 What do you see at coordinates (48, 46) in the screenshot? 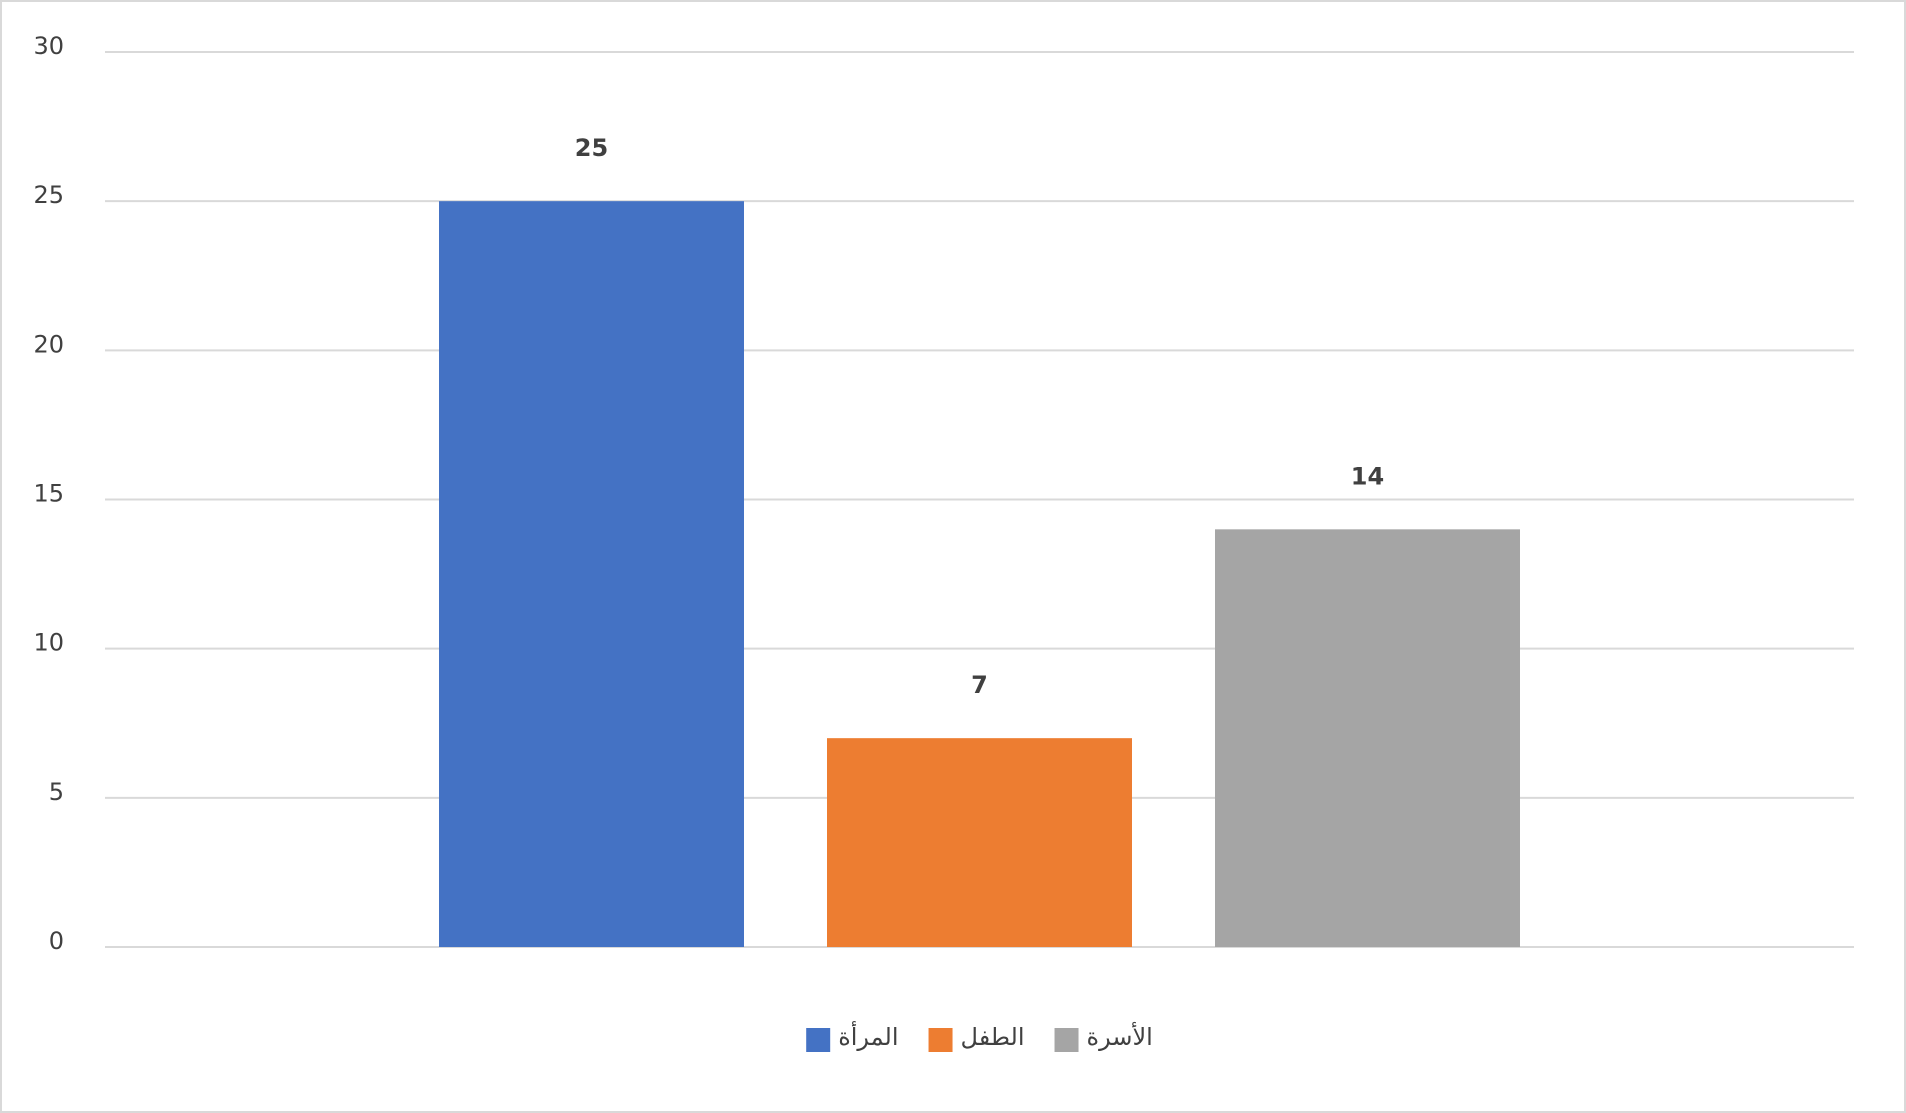
I see `y-tick-label: 30` at bounding box center [48, 46].